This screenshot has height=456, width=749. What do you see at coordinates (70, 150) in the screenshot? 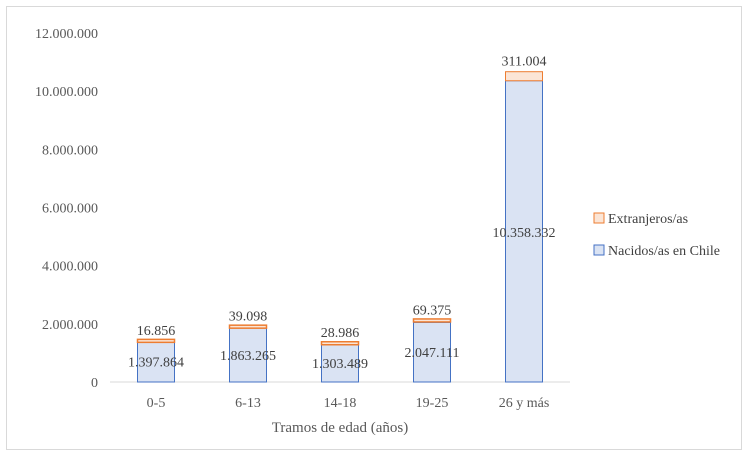
I see `y-tick-label: 8.000.000` at bounding box center [70, 150].